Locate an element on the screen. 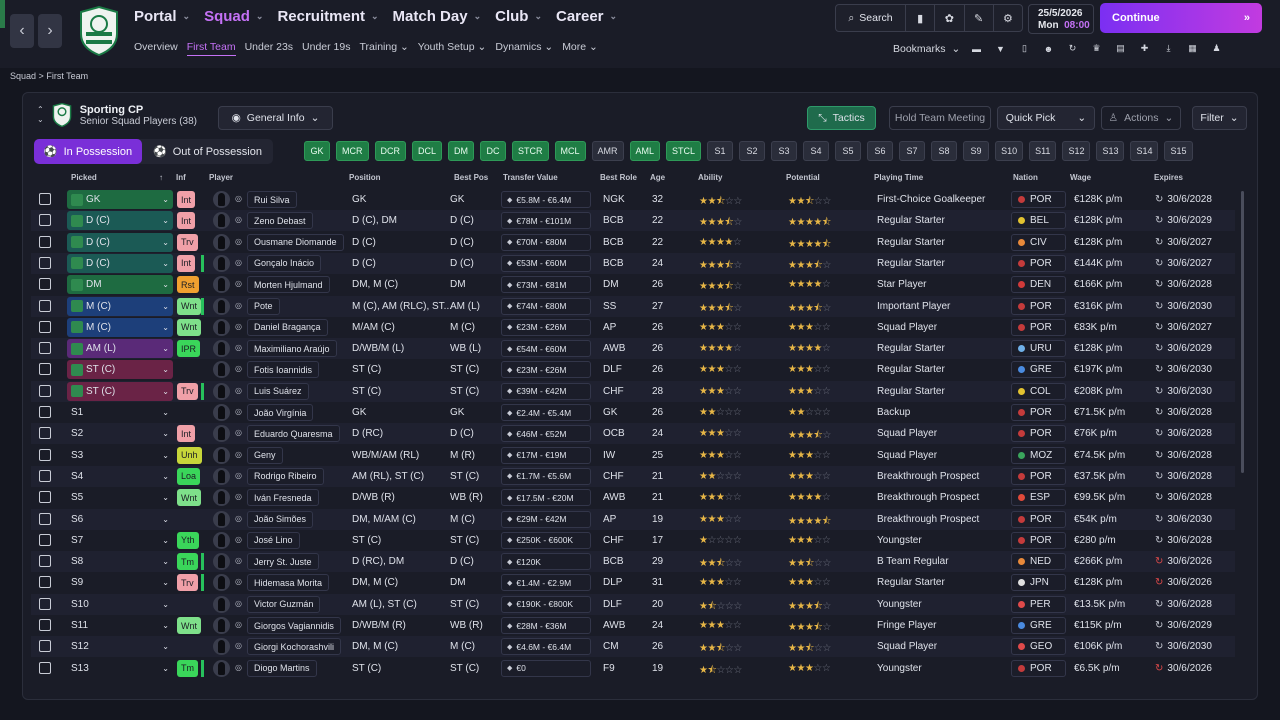 The image size is (1280, 720). picked-select: D (C) ⌄ is located at coordinates (120, 242).